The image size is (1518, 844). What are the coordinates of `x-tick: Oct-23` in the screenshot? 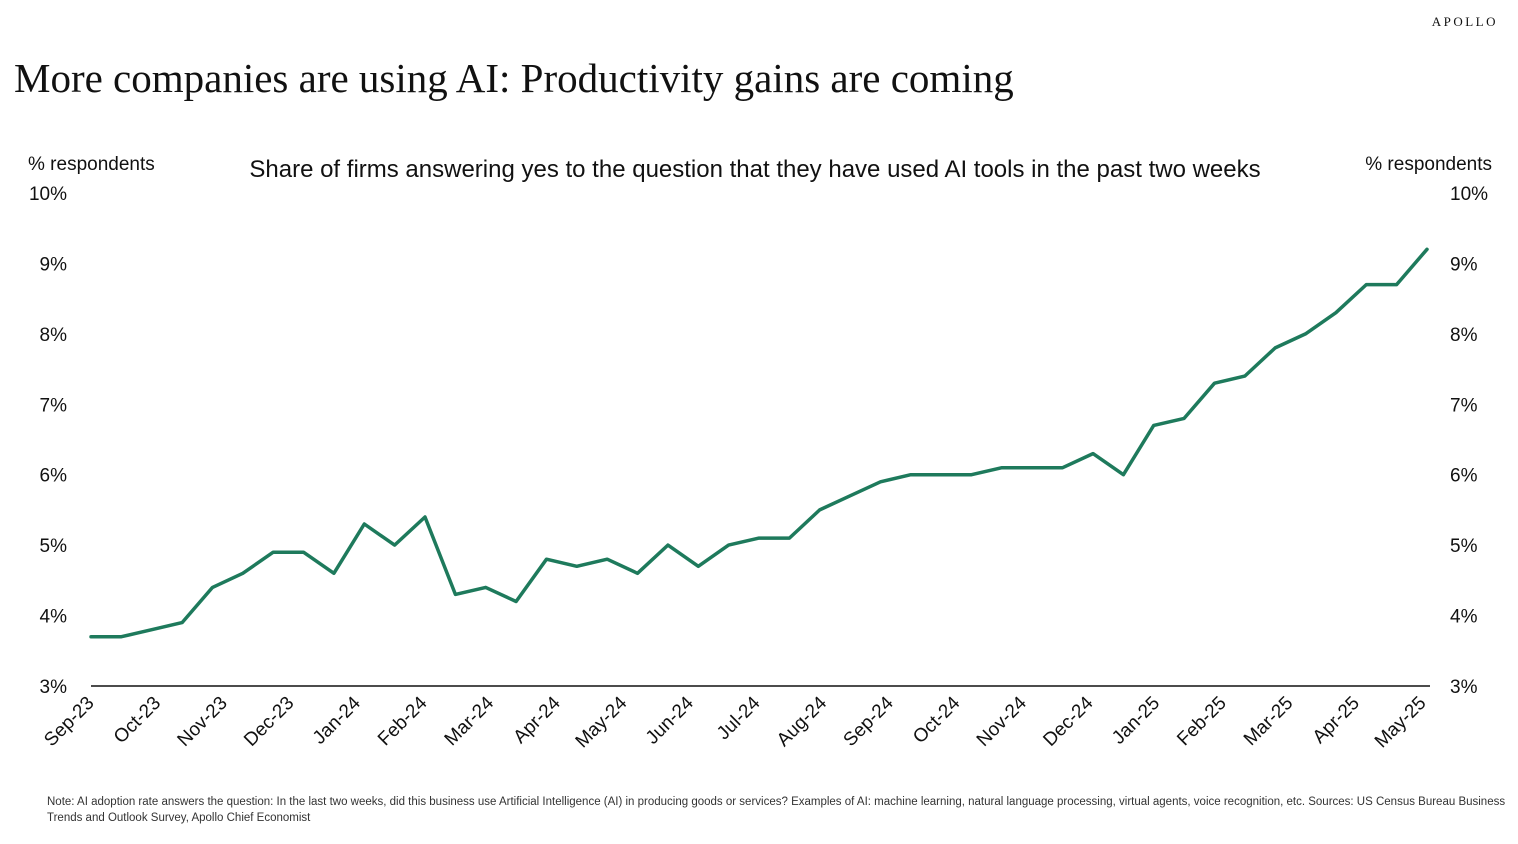 It's located at (137, 720).